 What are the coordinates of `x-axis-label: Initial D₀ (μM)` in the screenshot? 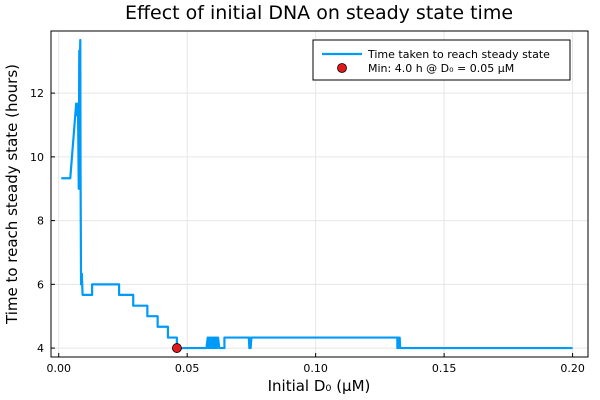 It's located at (319, 386).